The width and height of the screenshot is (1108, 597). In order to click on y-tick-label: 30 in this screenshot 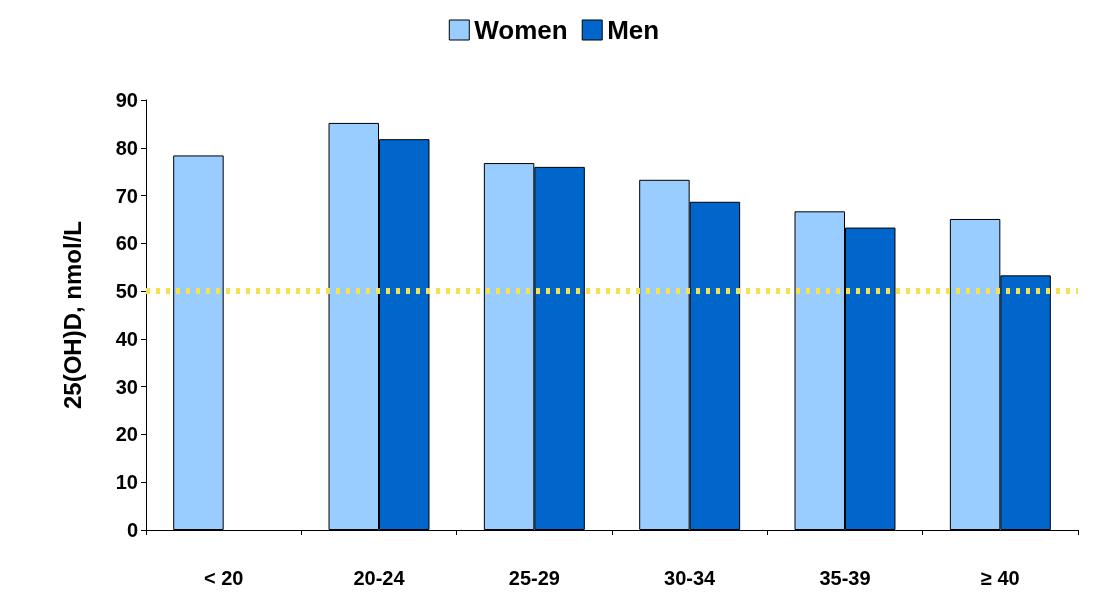, I will do `click(126, 386)`.